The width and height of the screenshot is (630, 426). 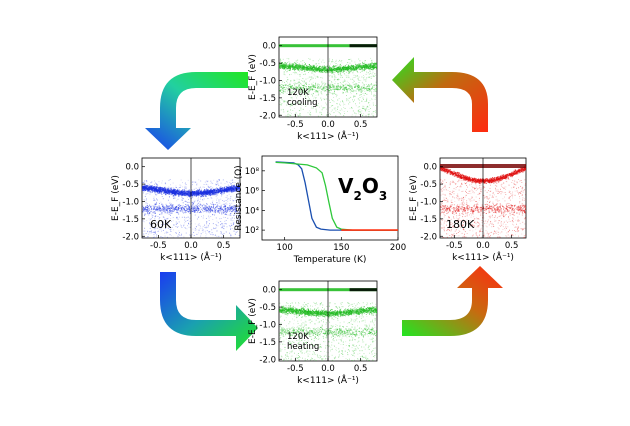 What do you see at coordinates (252, 192) in the screenshot?
I see `chart-ytick: 10⁶` at bounding box center [252, 192].